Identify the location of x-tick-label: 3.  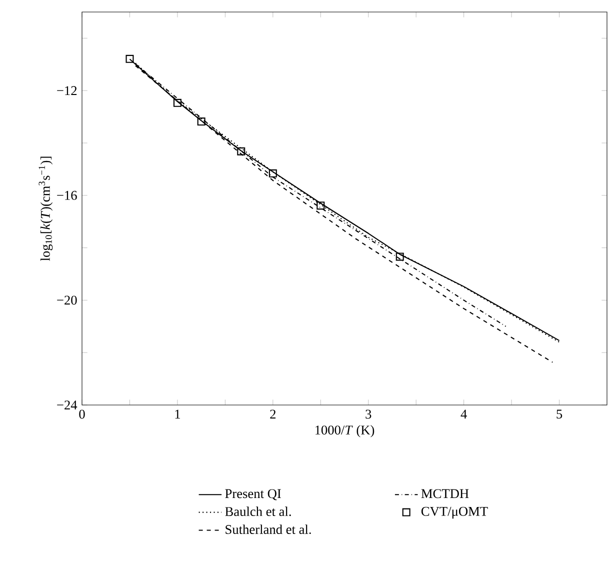
(369, 414).